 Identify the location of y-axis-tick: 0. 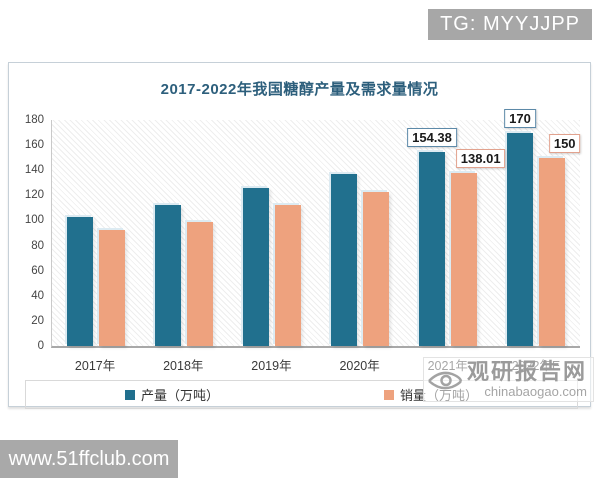
(40, 346).